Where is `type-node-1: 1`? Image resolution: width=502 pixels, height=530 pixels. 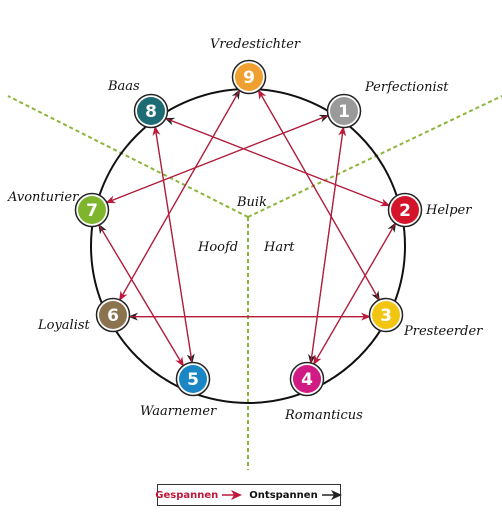
type-node-1: 1 is located at coordinates (344, 111).